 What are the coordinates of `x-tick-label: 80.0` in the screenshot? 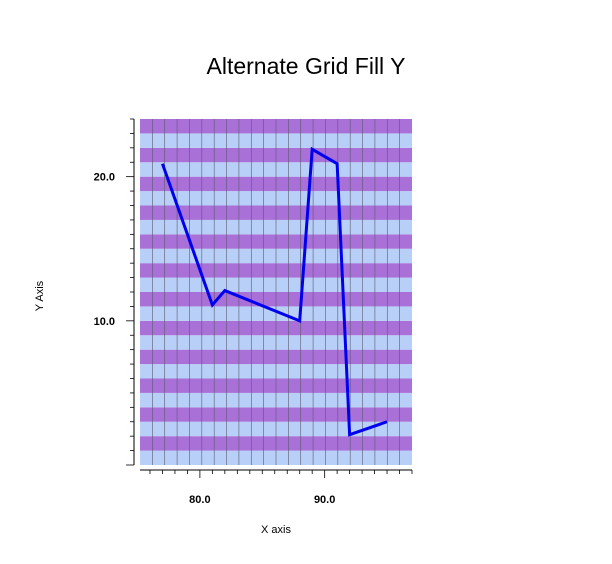 It's located at (199, 500).